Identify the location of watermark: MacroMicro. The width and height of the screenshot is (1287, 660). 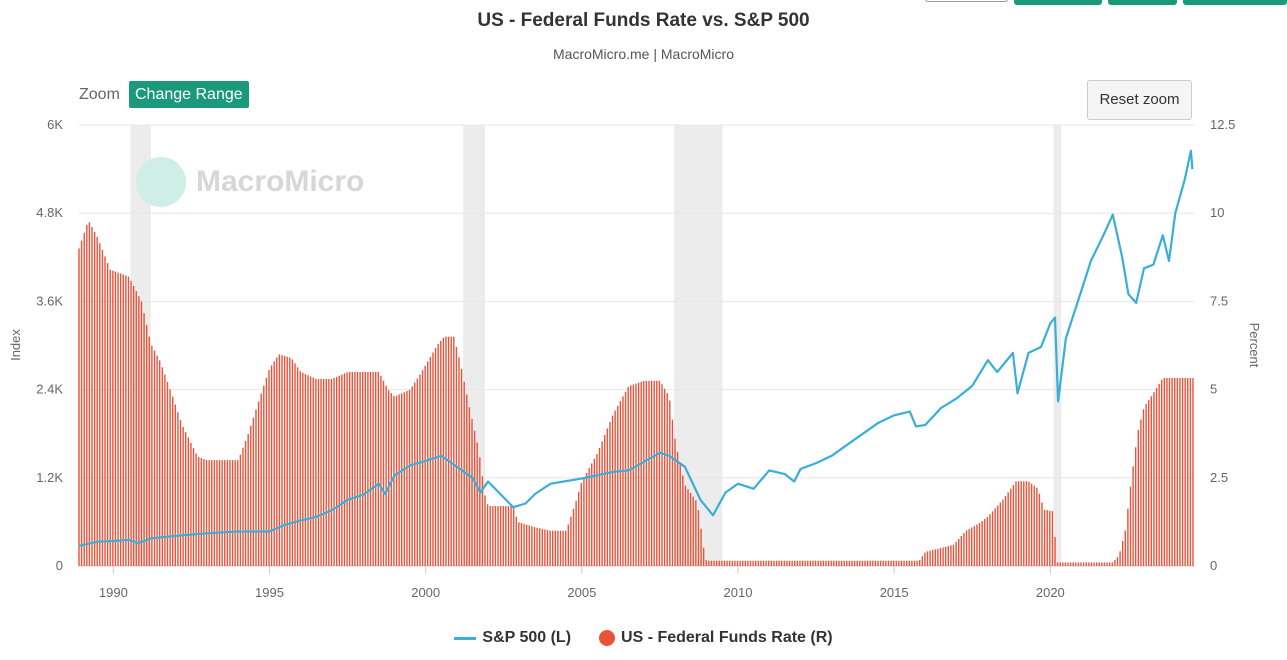
(250, 182).